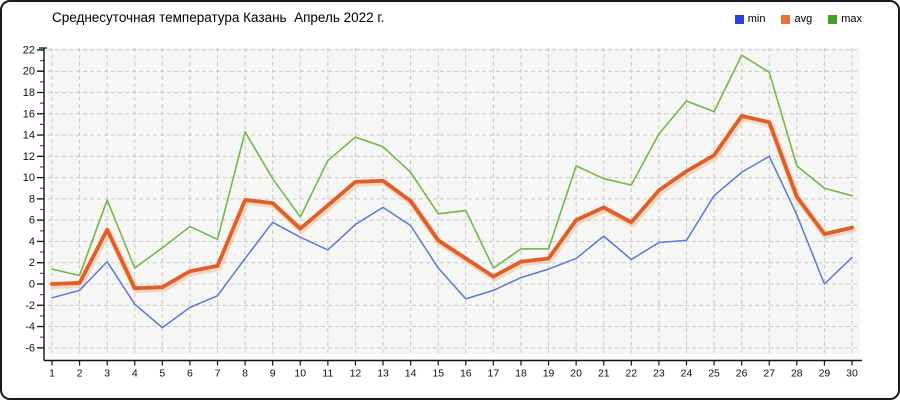  Describe the element at coordinates (494, 374) in the screenshot. I see `x-tick-label: 17` at that location.